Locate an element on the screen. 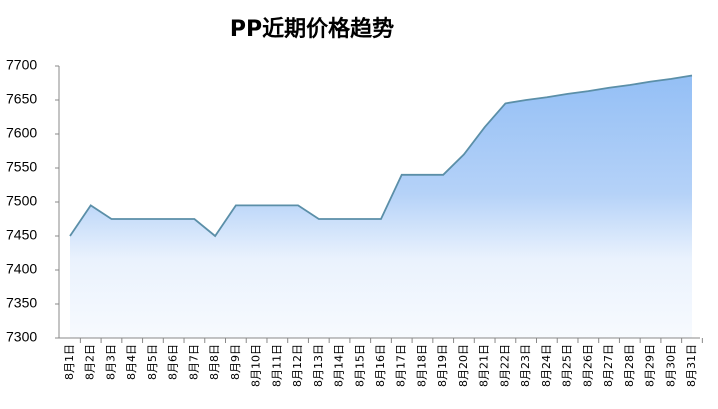  x-tick-label: 8月5日 is located at coordinates (152, 362).